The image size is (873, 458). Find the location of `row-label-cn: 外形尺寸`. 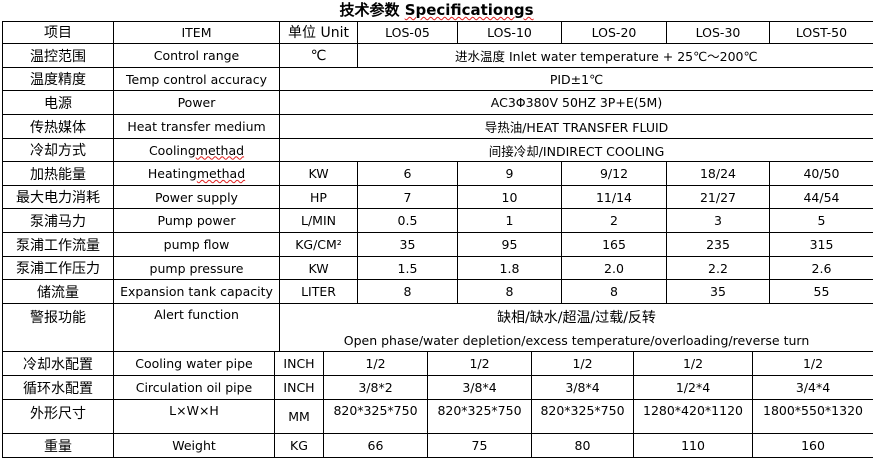

row-label-cn: 外形尺寸 is located at coordinates (58, 417).